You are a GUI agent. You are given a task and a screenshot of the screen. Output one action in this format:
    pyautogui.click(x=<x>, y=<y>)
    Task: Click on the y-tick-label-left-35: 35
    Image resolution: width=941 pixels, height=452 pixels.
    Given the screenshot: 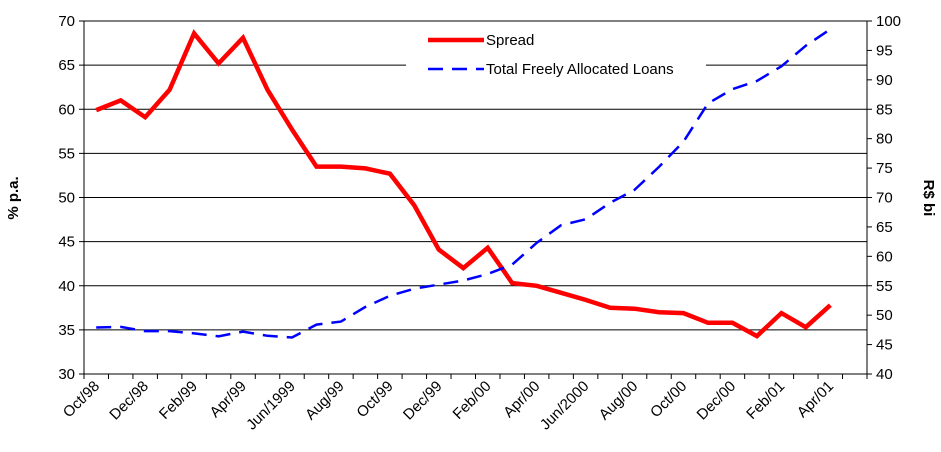 What is the action you would take?
    pyautogui.click(x=66, y=330)
    